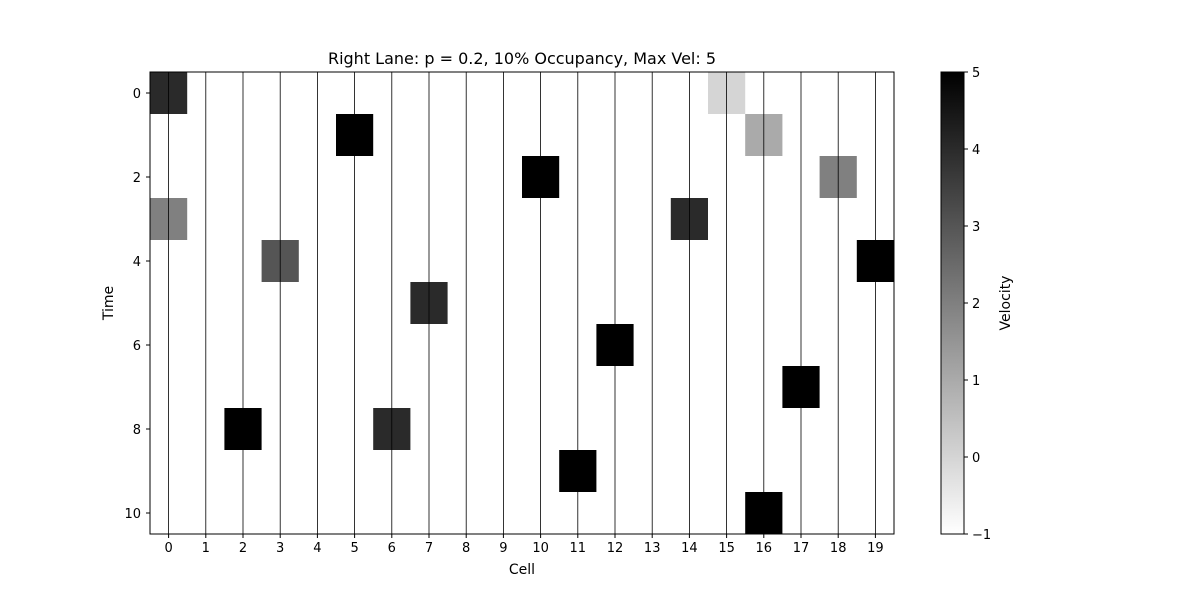 Image resolution: width=1200 pixels, height=600 pixels. What do you see at coordinates (976, 73) in the screenshot?
I see `colorbar-tick-label: 5` at bounding box center [976, 73].